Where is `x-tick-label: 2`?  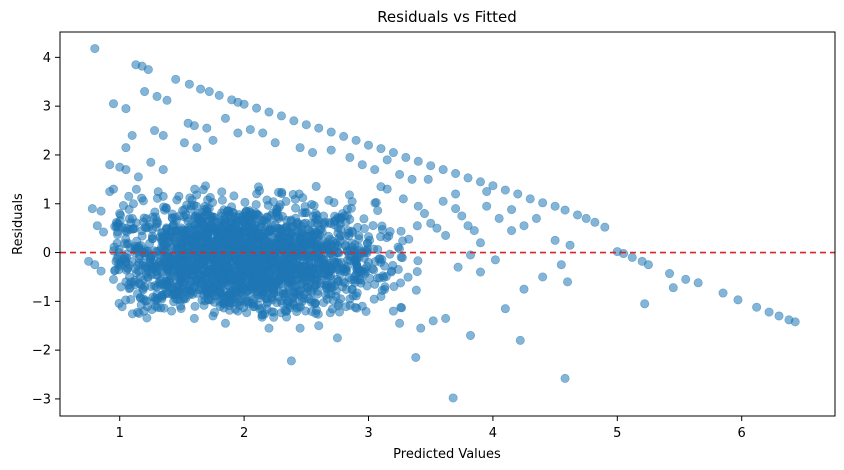
x-tick-label: 2 is located at coordinates (244, 433).